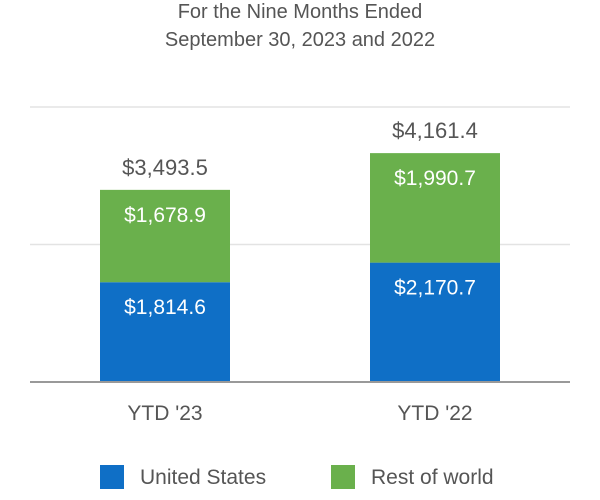 The height and width of the screenshot is (500, 600). What do you see at coordinates (164, 413) in the screenshot?
I see `x-tick-label-0: YTD '23` at bounding box center [164, 413].